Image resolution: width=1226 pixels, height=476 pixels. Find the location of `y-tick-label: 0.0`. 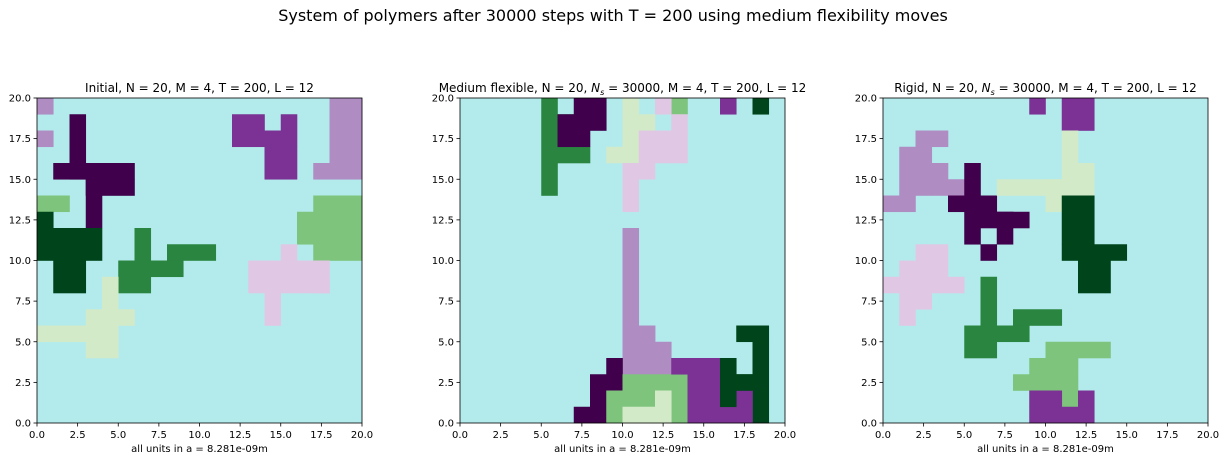

y-tick-label: 0.0 is located at coordinates (446, 424).